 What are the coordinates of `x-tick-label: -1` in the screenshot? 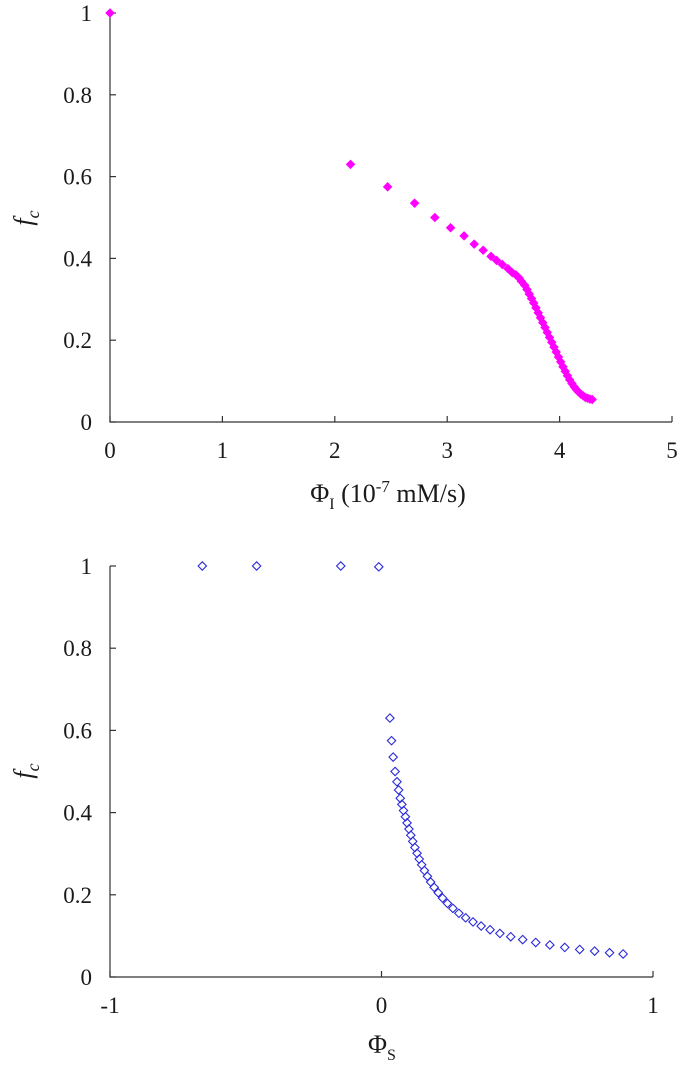 It's located at (109, 1005).